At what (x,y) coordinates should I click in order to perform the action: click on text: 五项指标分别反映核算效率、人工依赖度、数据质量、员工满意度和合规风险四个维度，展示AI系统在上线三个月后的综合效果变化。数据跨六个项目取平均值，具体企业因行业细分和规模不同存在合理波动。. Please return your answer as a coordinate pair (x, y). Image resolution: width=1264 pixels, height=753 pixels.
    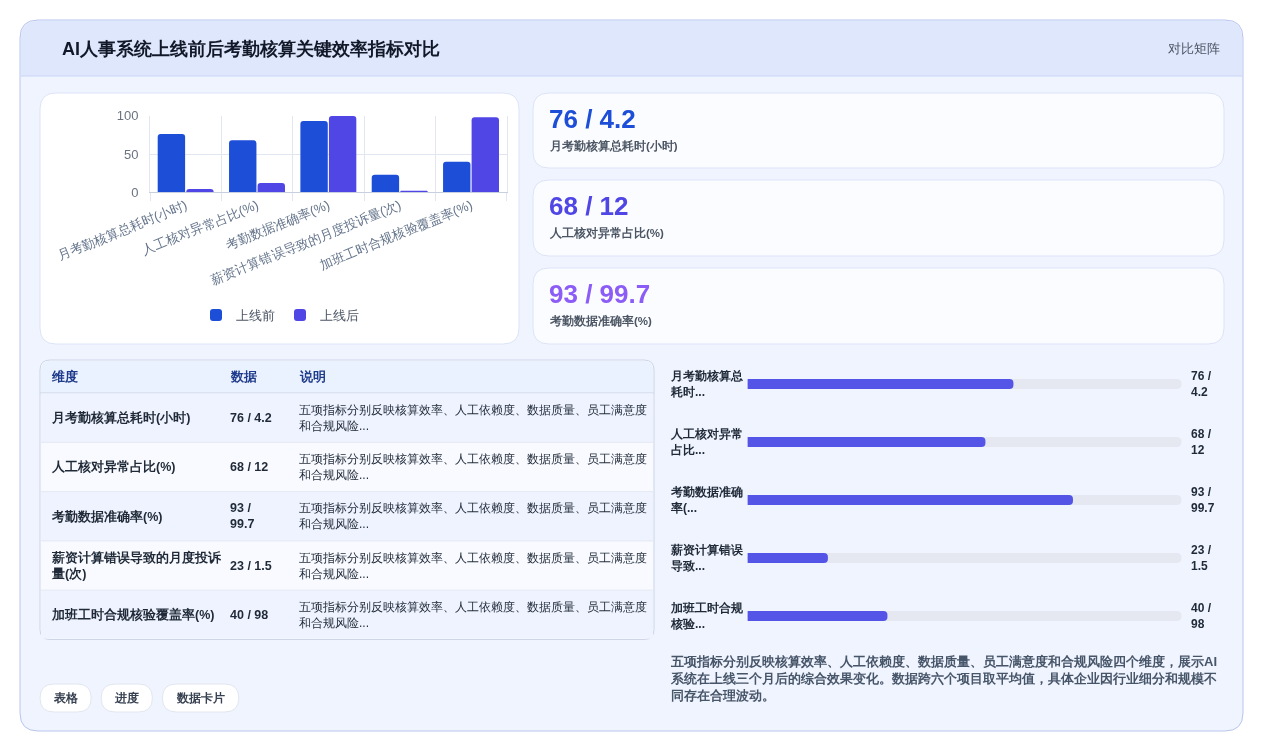
    Looking at the image, I should click on (943, 678).